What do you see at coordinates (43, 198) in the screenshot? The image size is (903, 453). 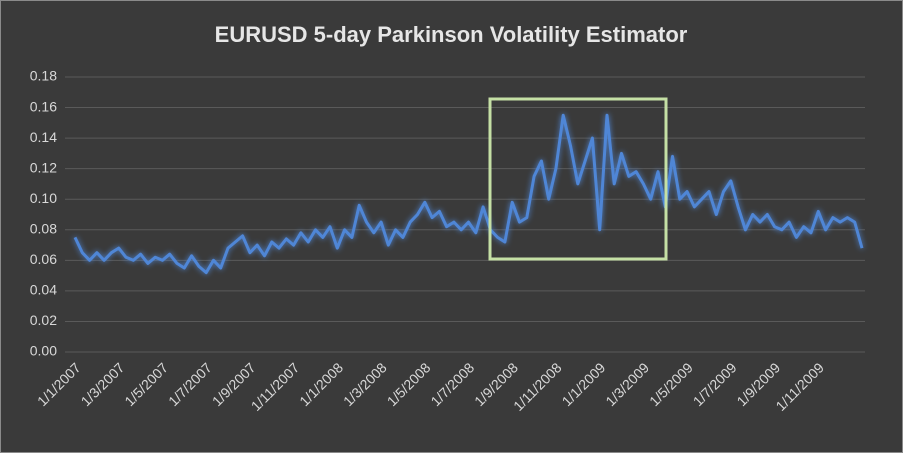 I see `y-tick-label: 0.10` at bounding box center [43, 198].